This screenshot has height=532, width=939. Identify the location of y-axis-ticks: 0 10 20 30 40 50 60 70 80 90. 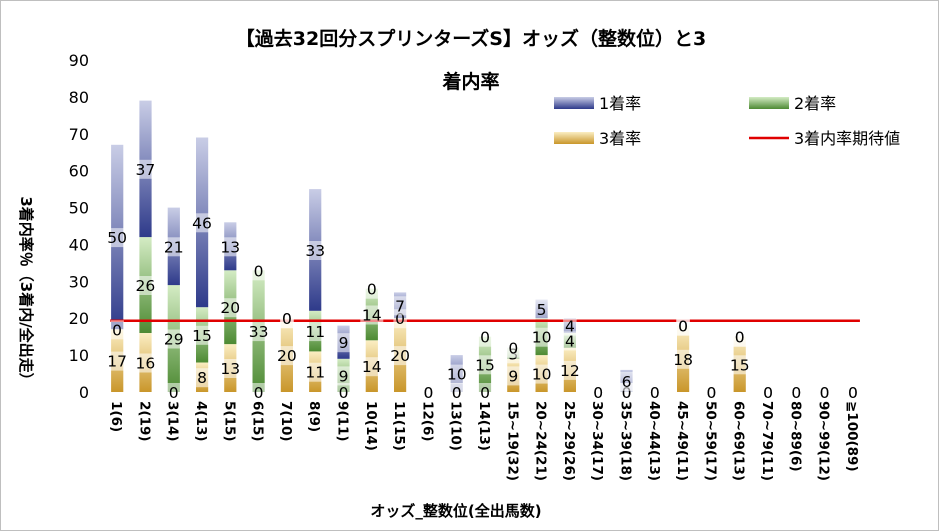
(79, 226).